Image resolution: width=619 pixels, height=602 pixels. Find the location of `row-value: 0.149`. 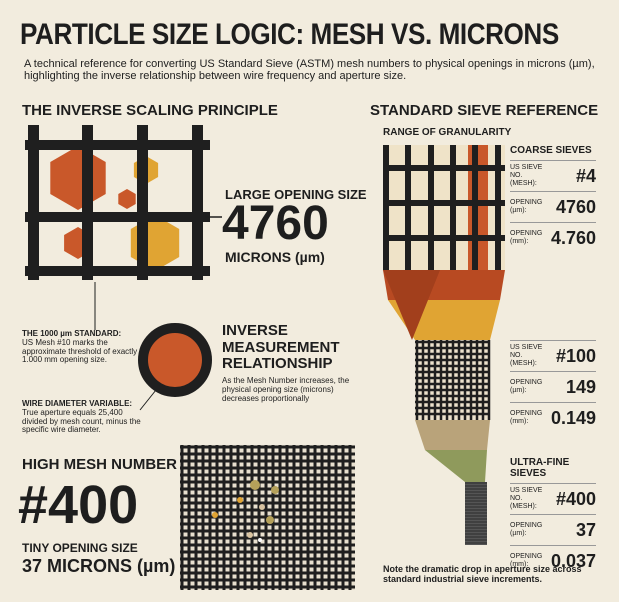

row-value: 0.149 is located at coordinates (573, 417).